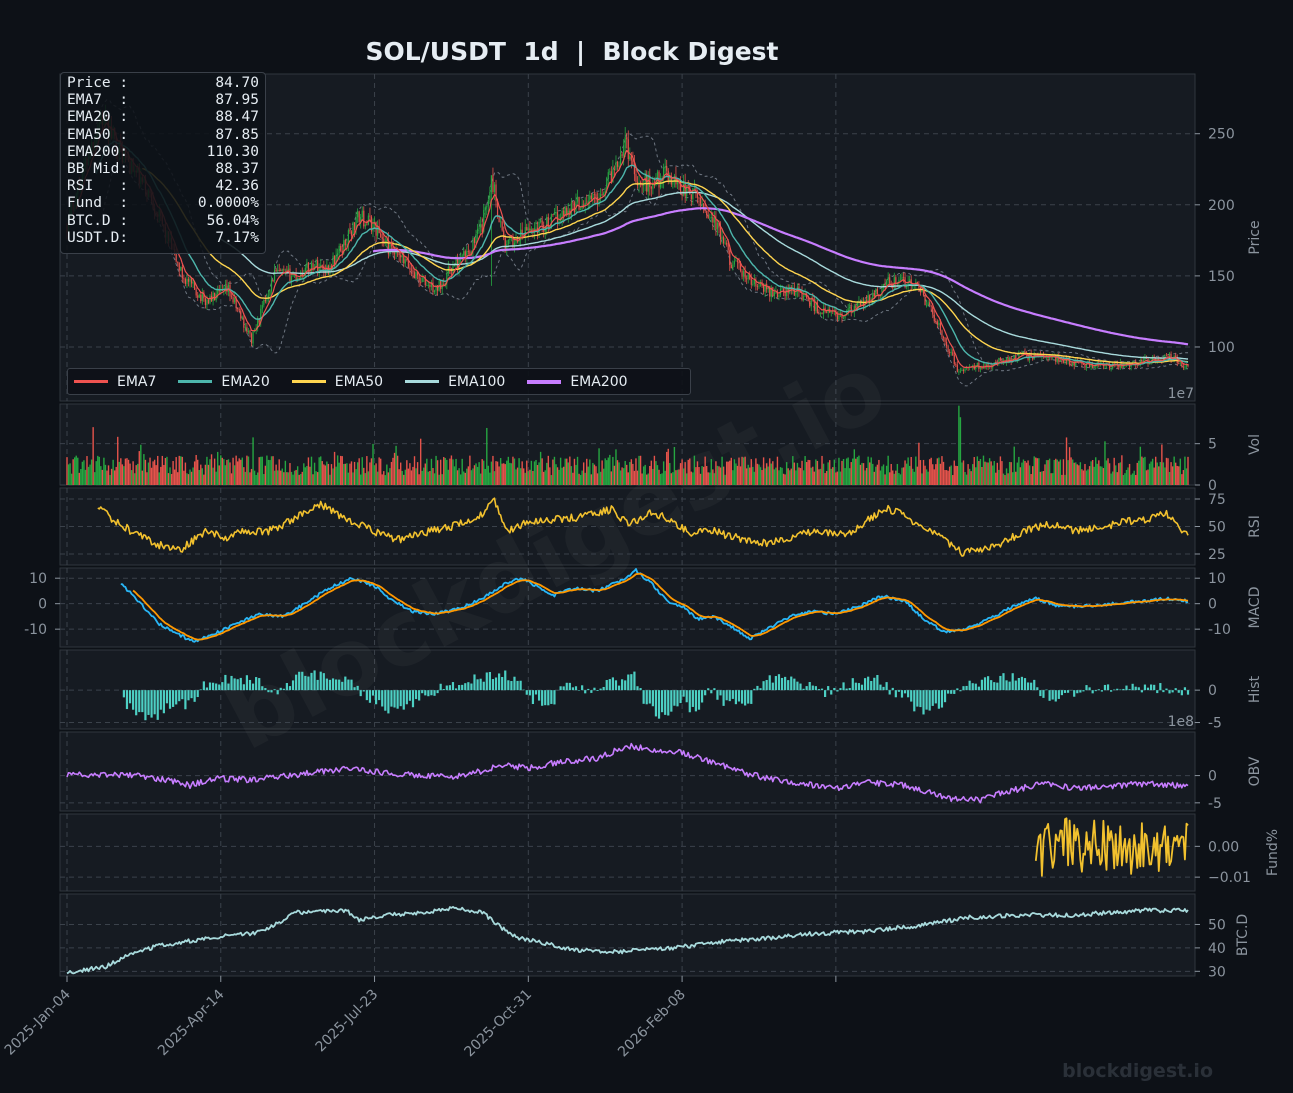  Describe the element at coordinates (627, 773) in the screenshot. I see `obv-line` at that location.